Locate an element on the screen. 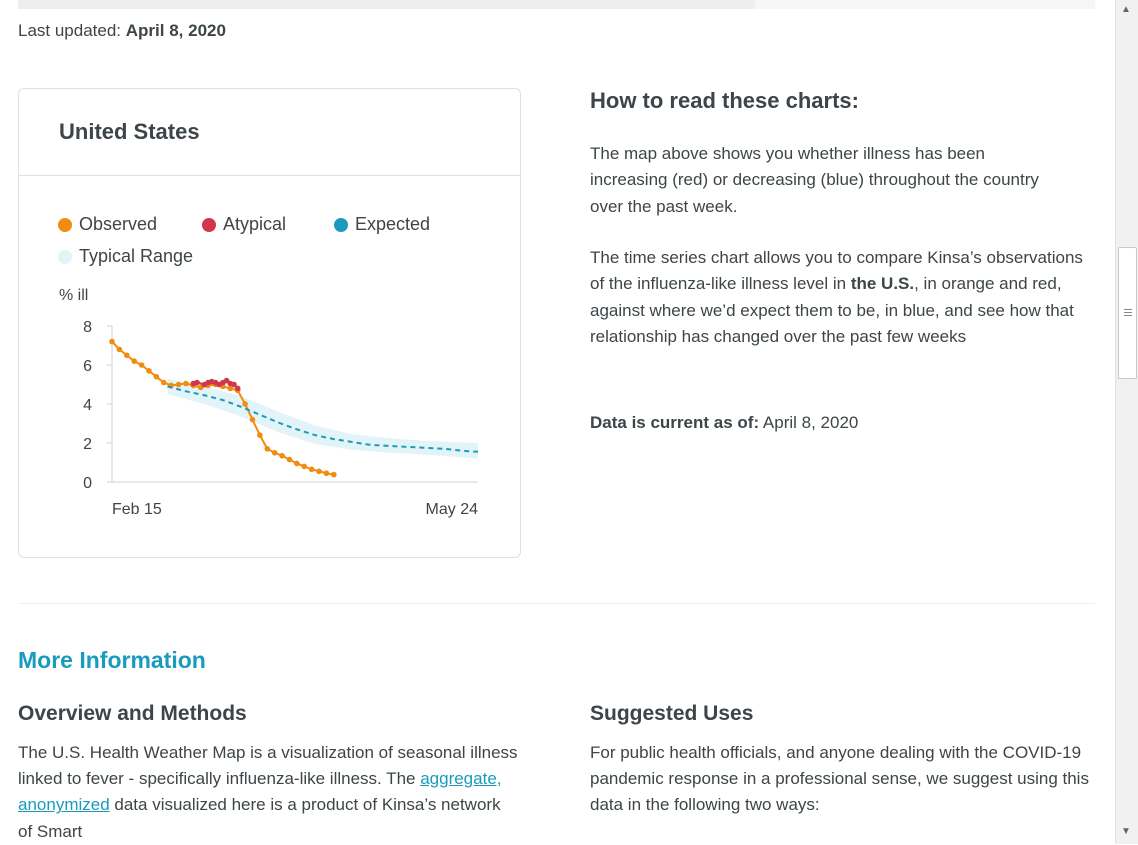  observed-dot-icon is located at coordinates (65, 224).